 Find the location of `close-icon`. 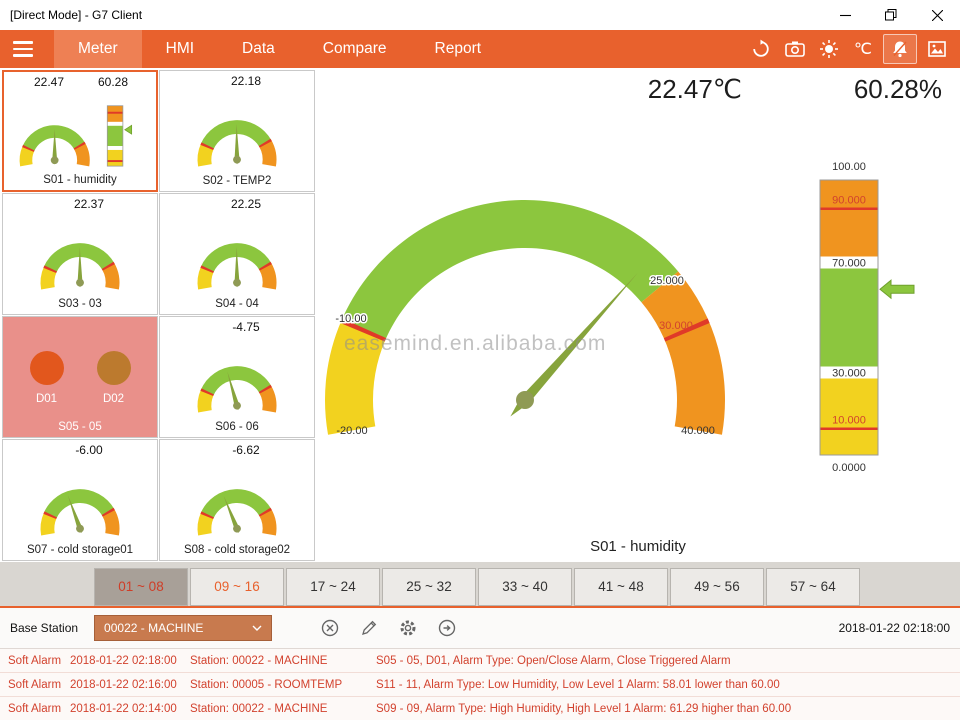

close-icon is located at coordinates (937, 15).